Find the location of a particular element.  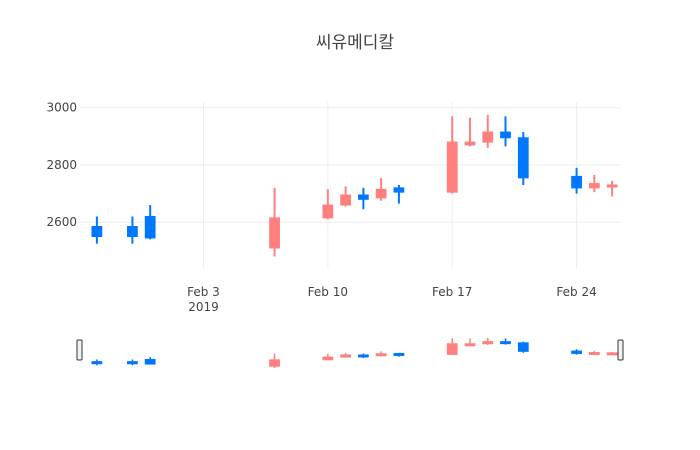

range-slider-right-handle is located at coordinates (620, 350).